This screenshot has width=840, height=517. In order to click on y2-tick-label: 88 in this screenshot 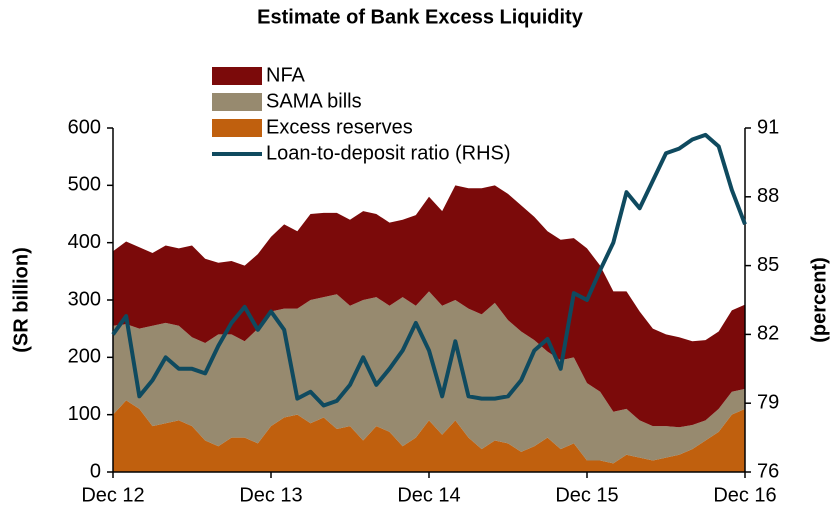, I will do `click(768, 196)`.